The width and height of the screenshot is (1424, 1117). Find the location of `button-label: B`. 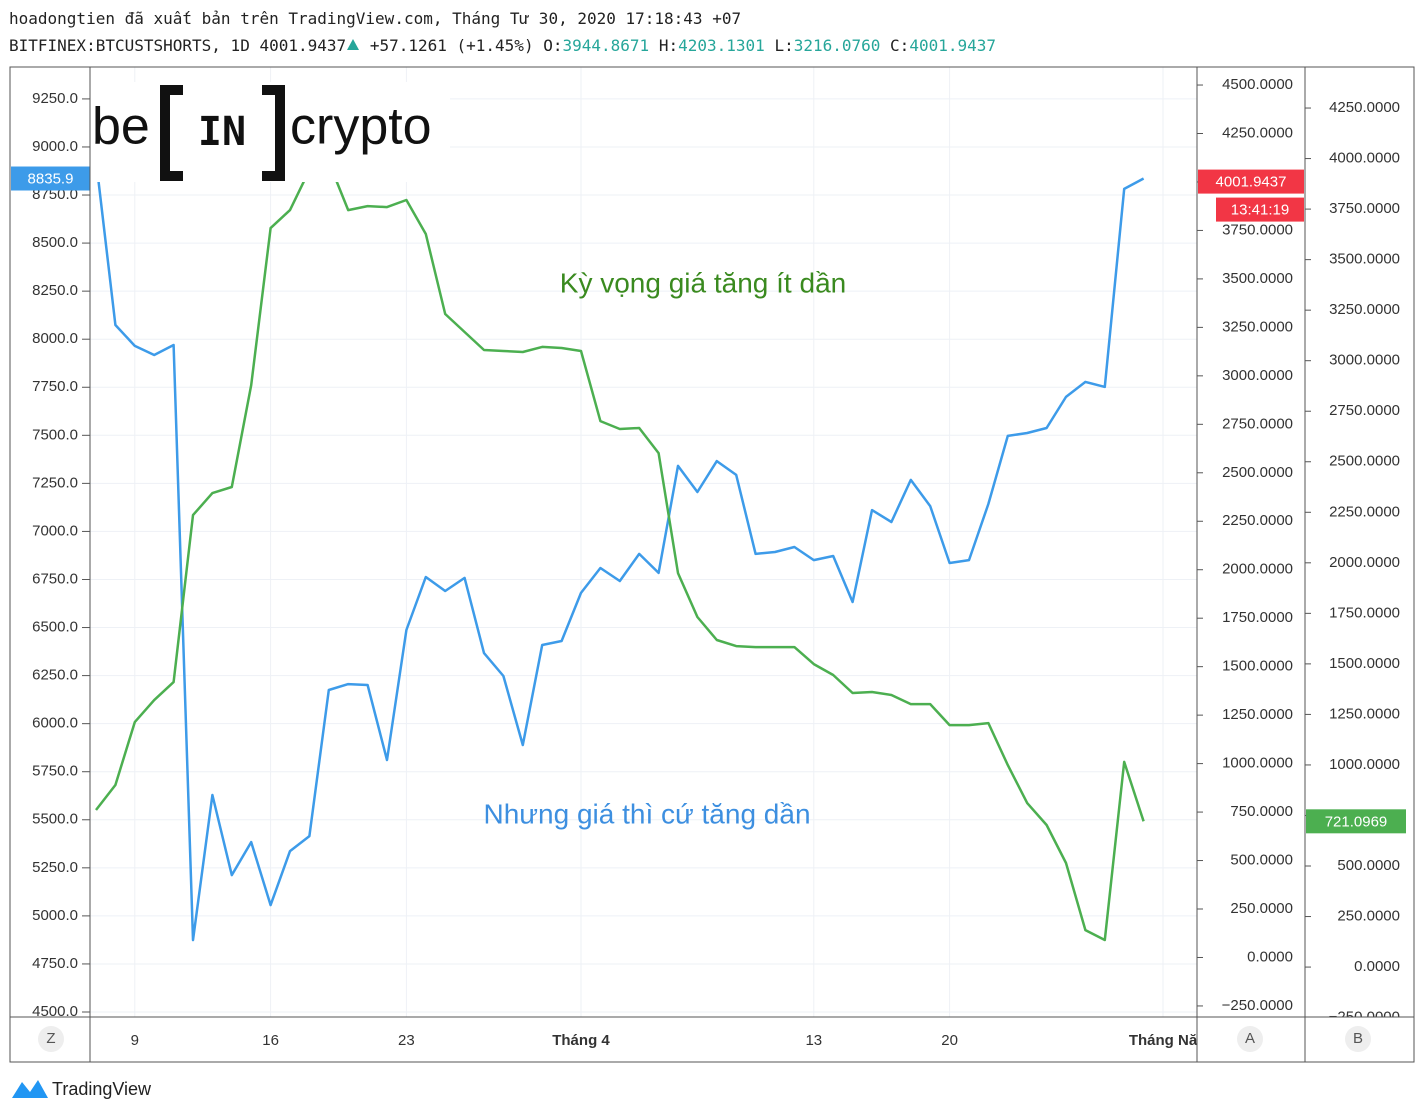

button-label: B is located at coordinates (1358, 1038).